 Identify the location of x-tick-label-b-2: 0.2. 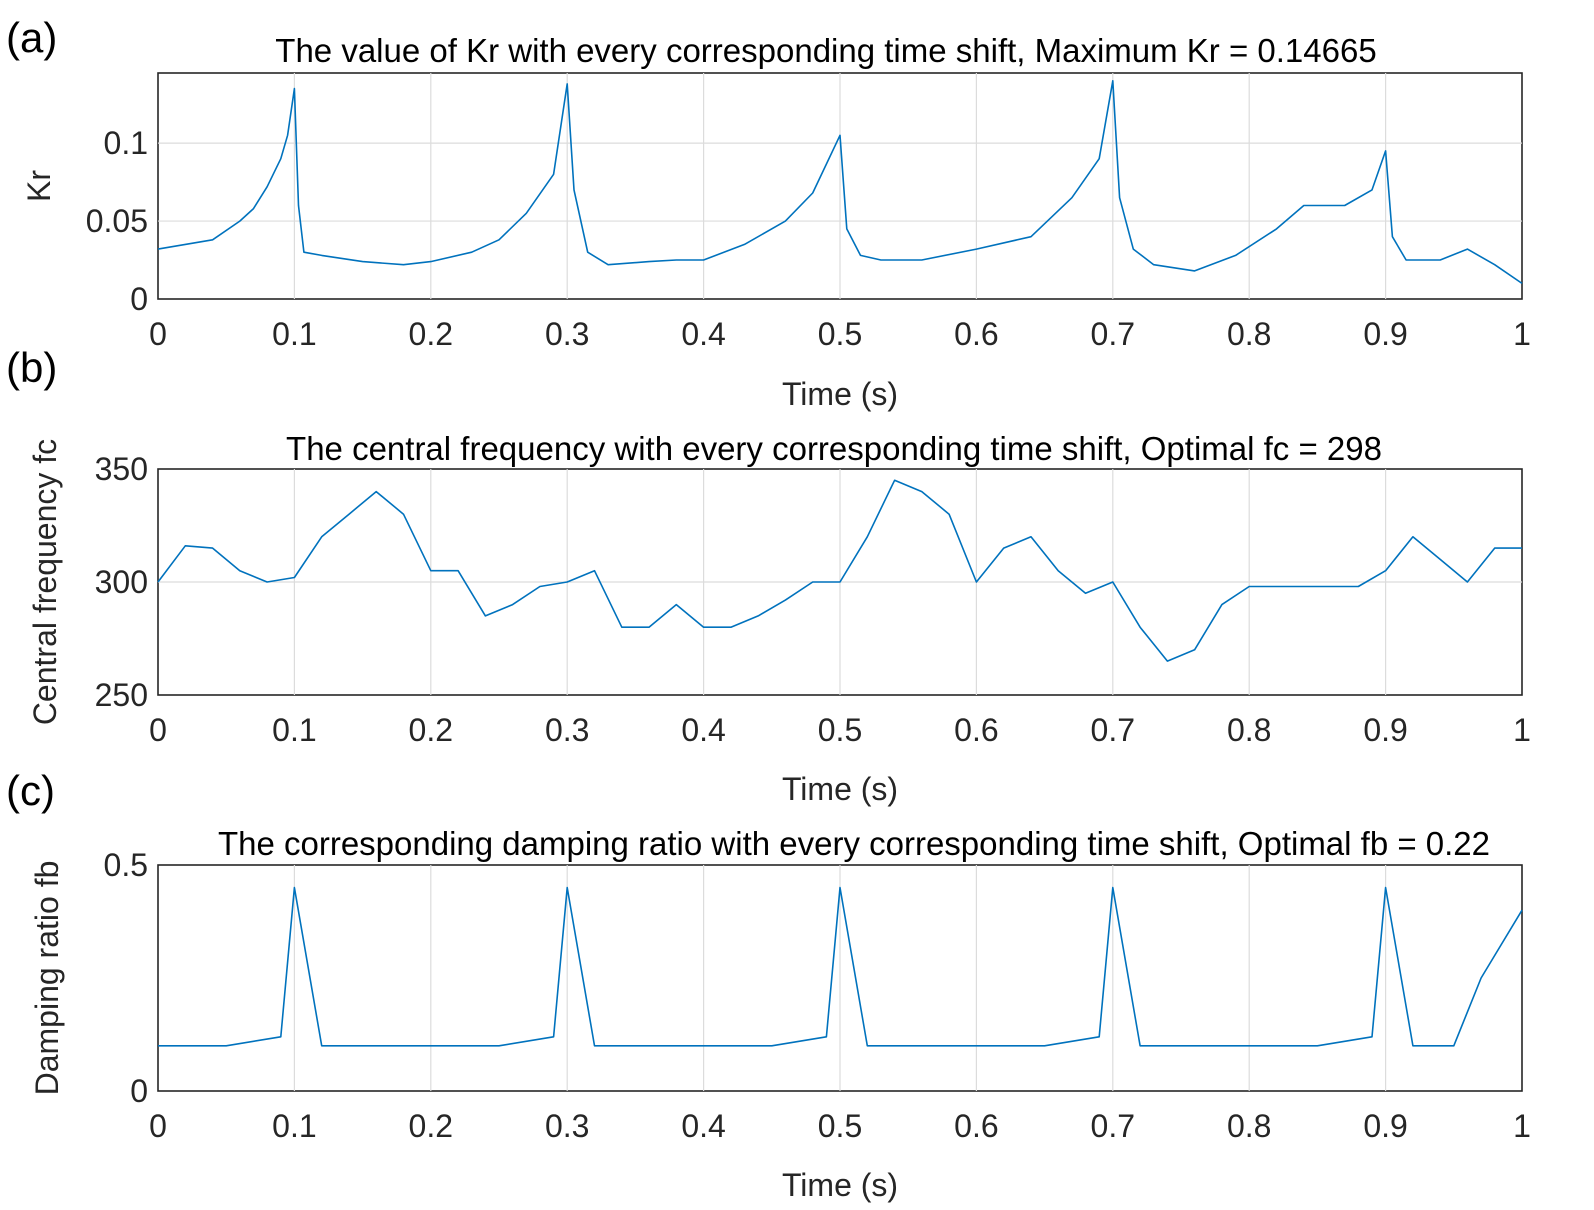
(431, 730).